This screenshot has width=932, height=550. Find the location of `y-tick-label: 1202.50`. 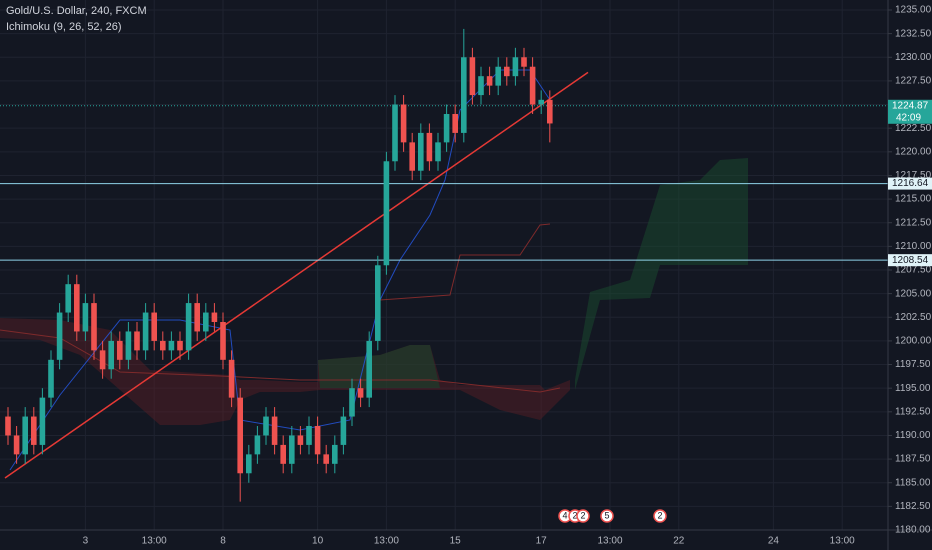

y-tick-label: 1202.50 is located at coordinates (913, 317).